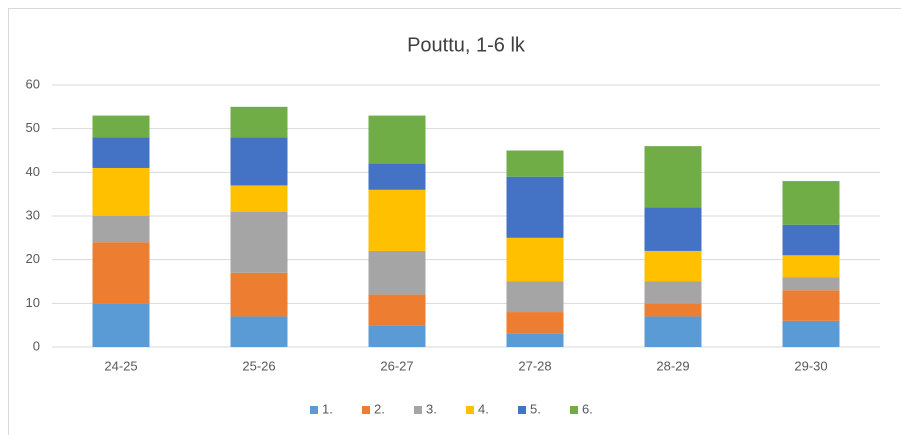 This screenshot has height=435, width=901. I want to click on x-tick-label: 29-30, so click(810, 365).